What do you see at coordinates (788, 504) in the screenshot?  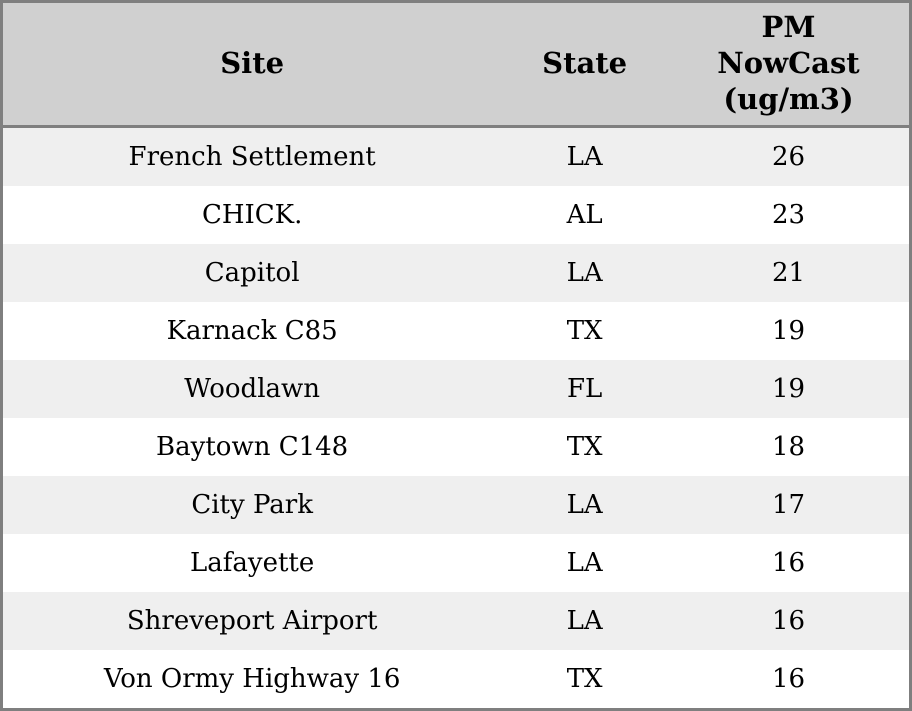 I see `pm-nowcast-cell: 17` at bounding box center [788, 504].